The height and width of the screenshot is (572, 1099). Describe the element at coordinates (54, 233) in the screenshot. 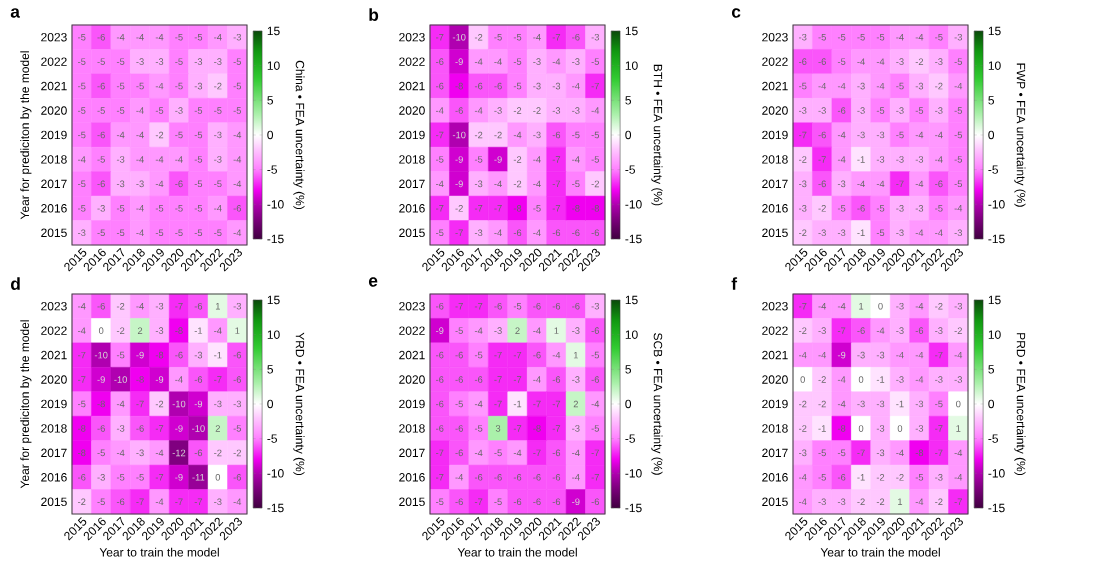

I see `y-tick-label: 2015` at that location.